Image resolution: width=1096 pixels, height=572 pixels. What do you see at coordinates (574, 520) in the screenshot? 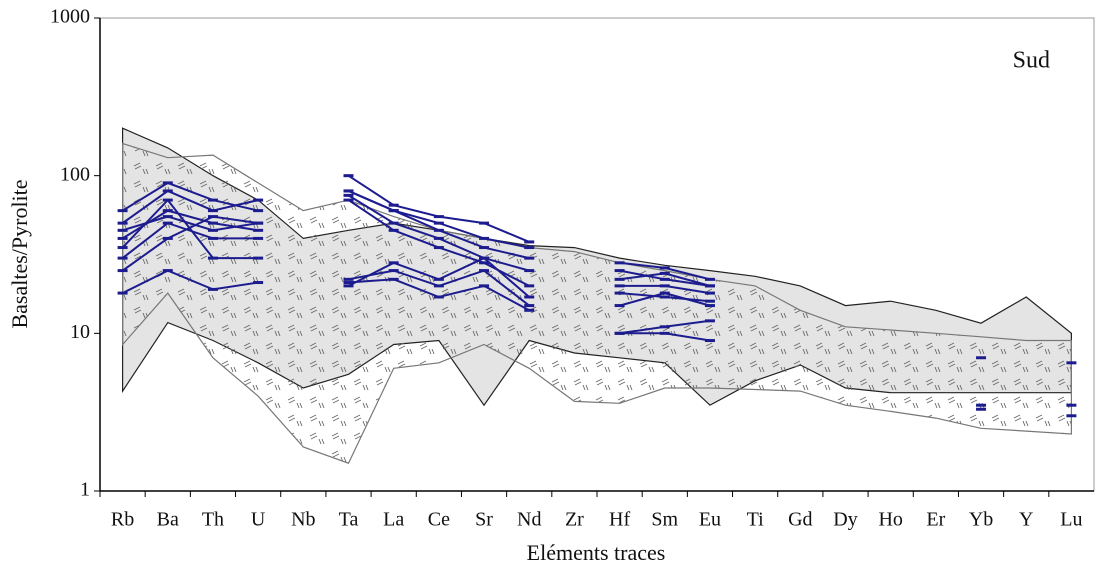
I see `x-tick-label: Zr` at bounding box center [574, 520].